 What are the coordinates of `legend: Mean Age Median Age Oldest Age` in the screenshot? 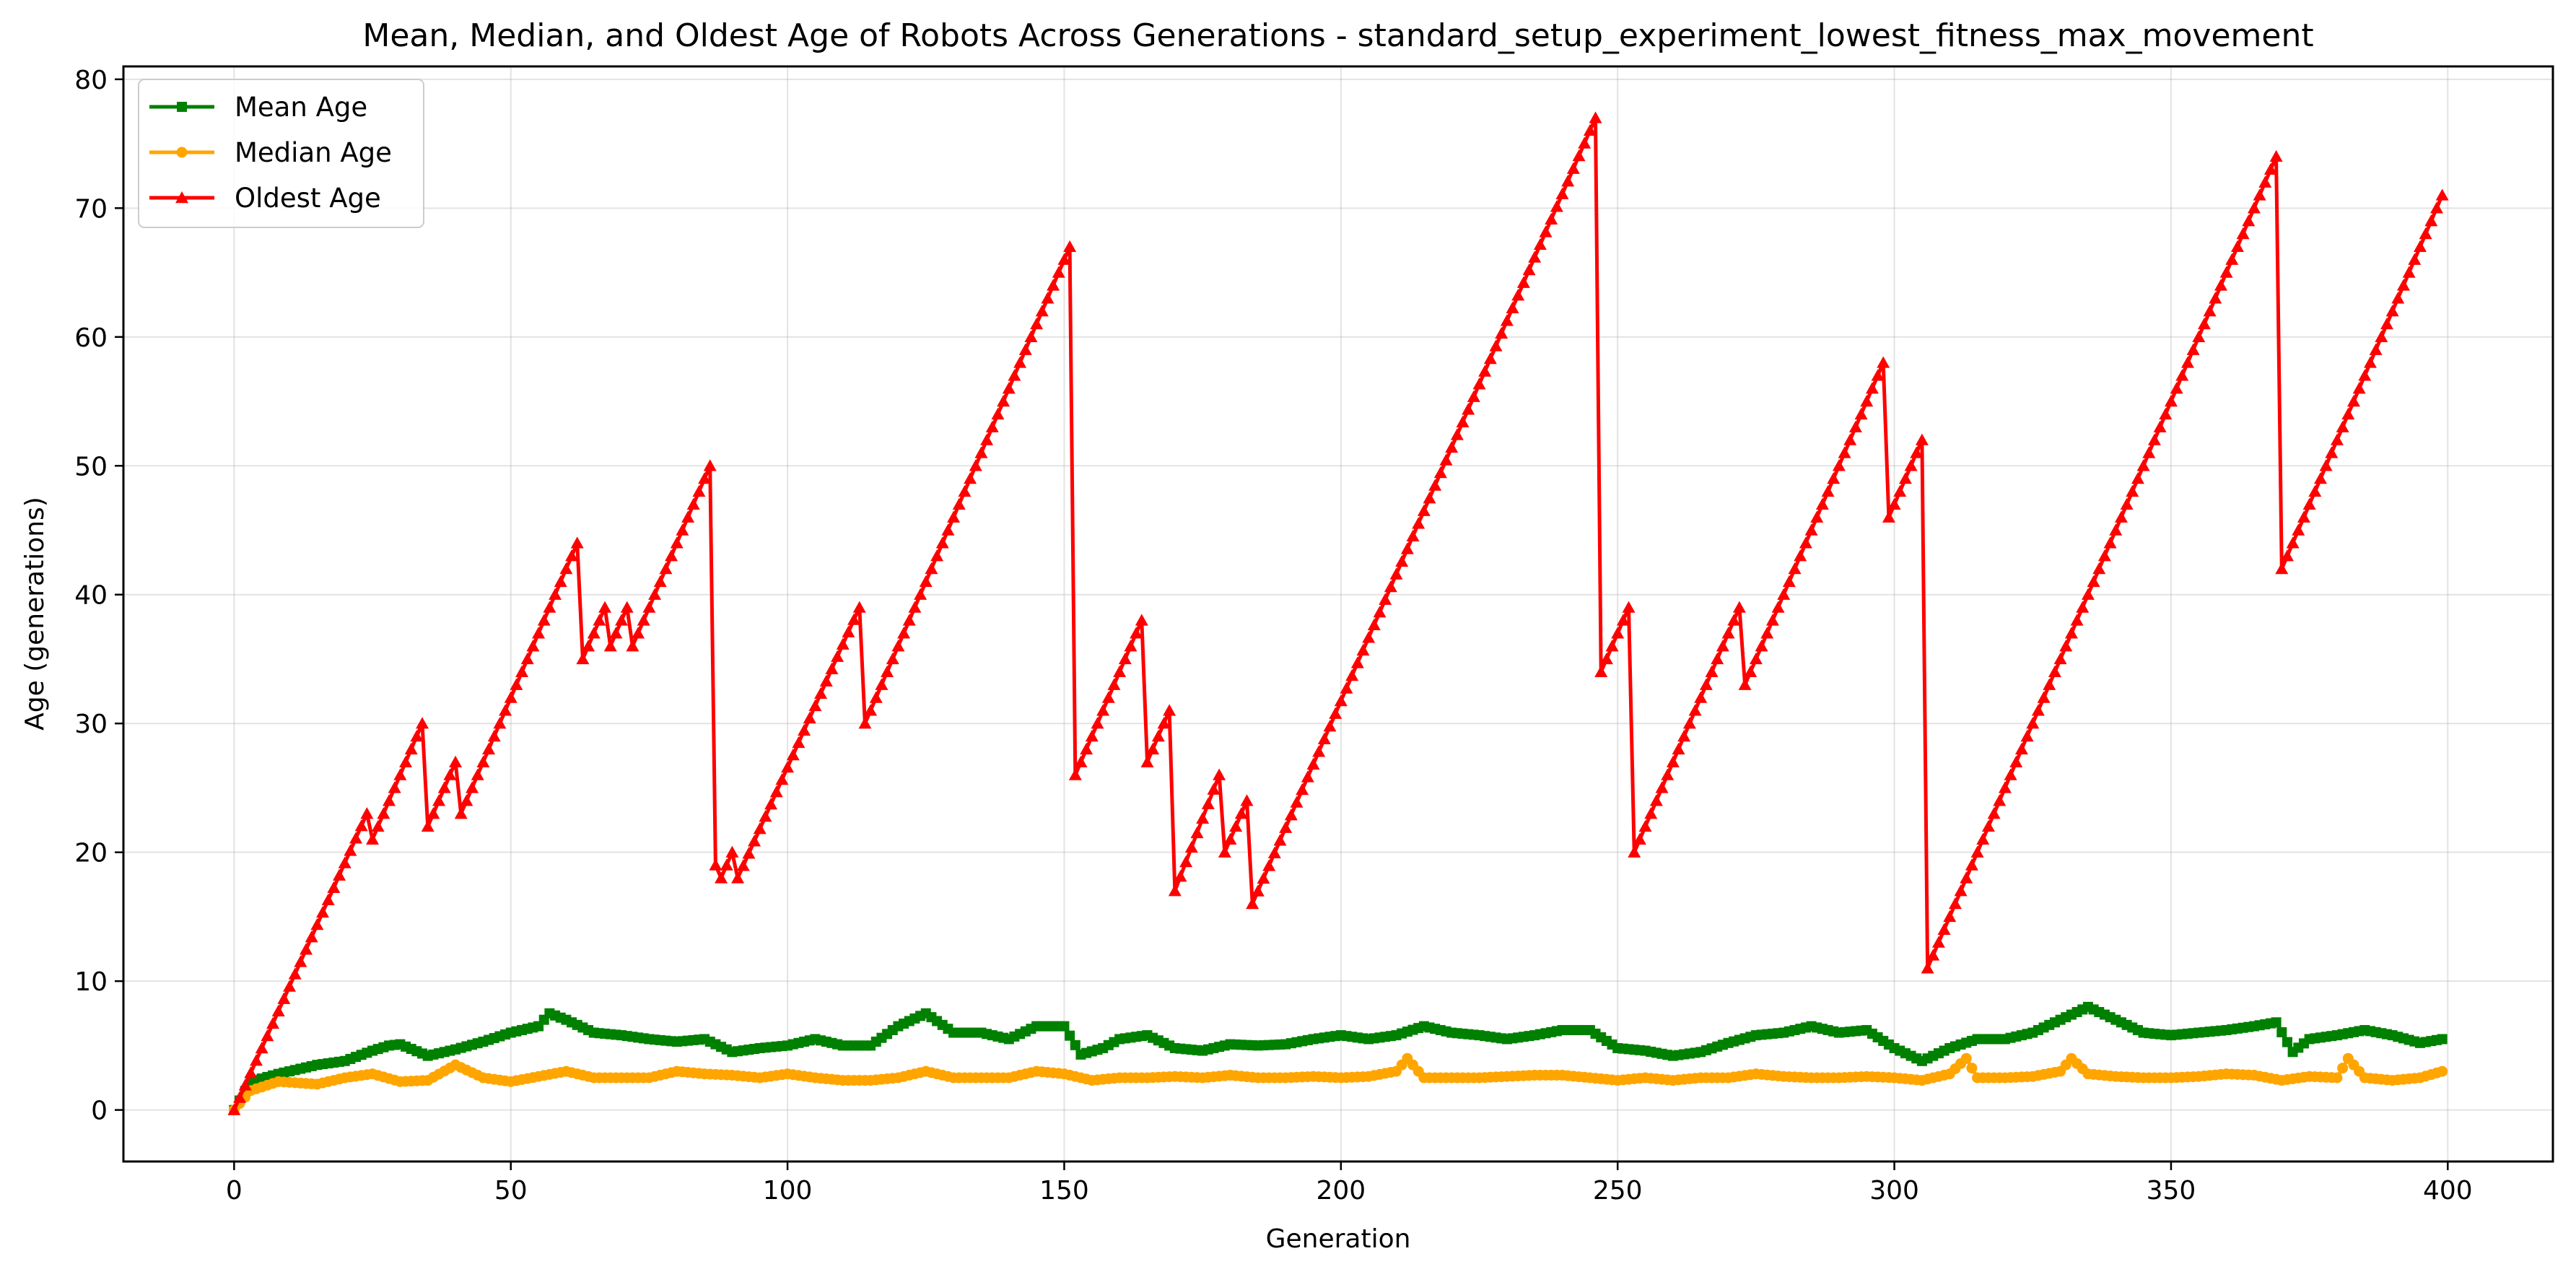 It's located at (281, 153).